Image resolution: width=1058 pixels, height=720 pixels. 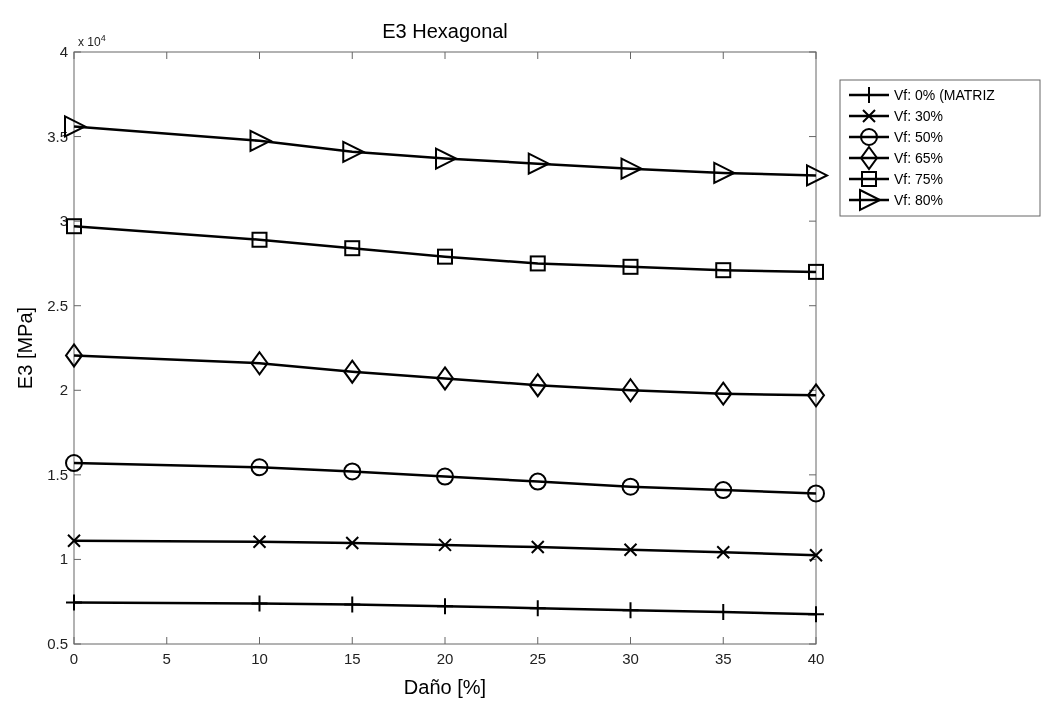 I want to click on legend-label: Vf: 0% (MATRIZ, so click(x=945, y=95).